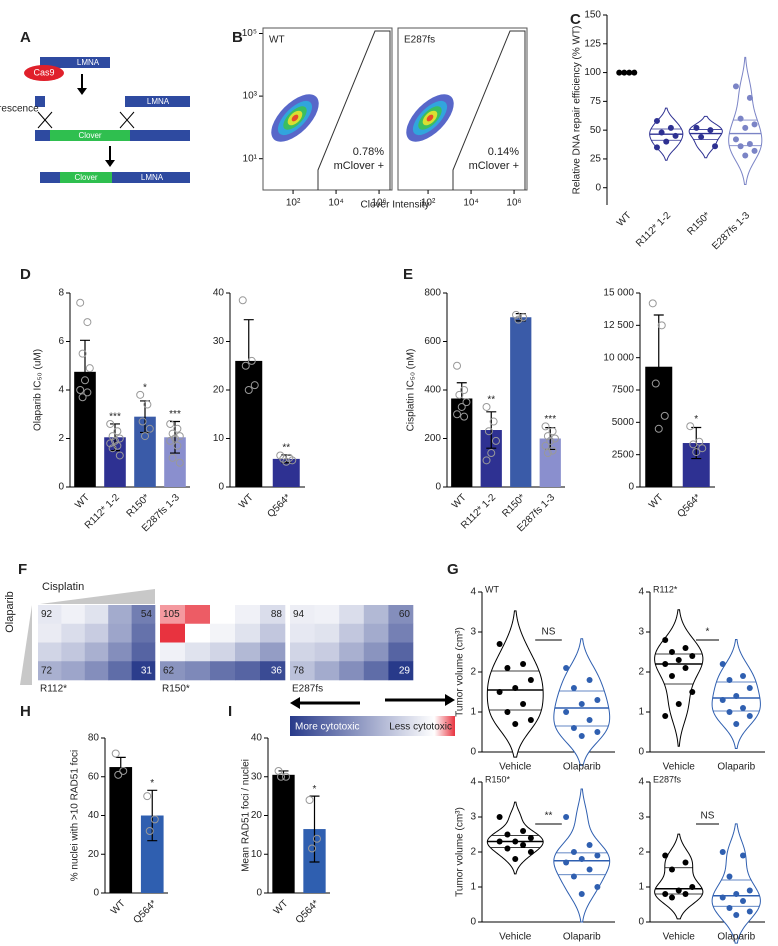 The width and height of the screenshot is (778, 946). What do you see at coordinates (88, 62) in the screenshot?
I see `gene-label: LMNA` at bounding box center [88, 62].